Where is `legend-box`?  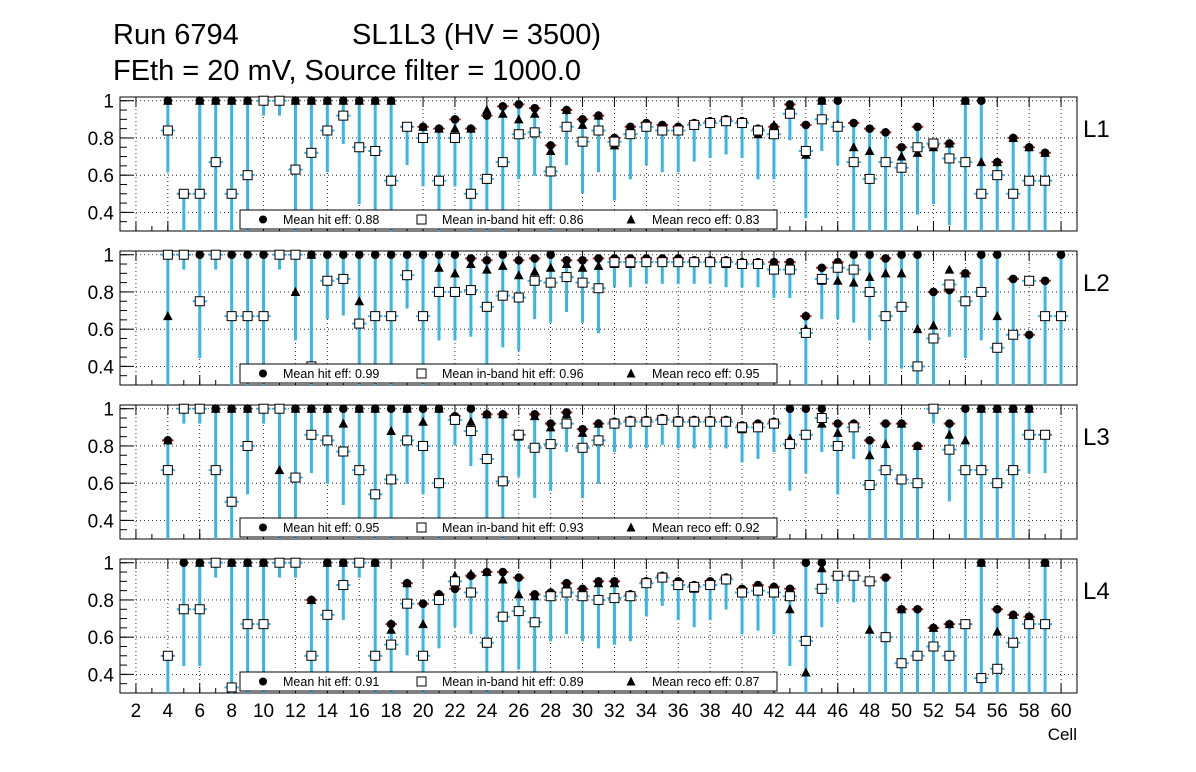
legend-box is located at coordinates (508, 681).